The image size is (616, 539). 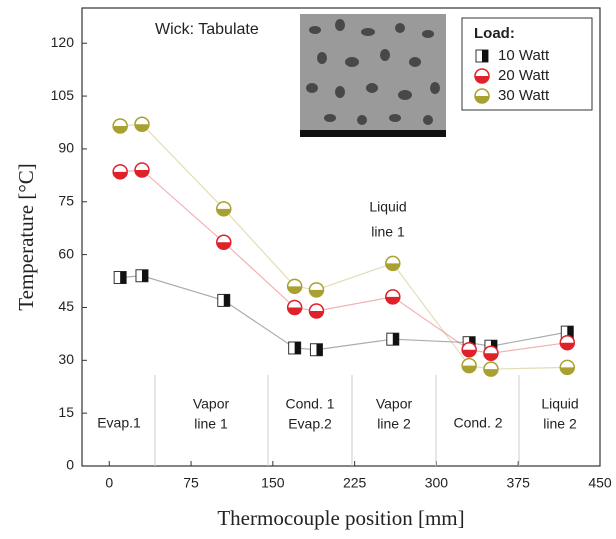 I want to click on x-axis-title: Thermocouple position [mm], so click(x=340, y=518).